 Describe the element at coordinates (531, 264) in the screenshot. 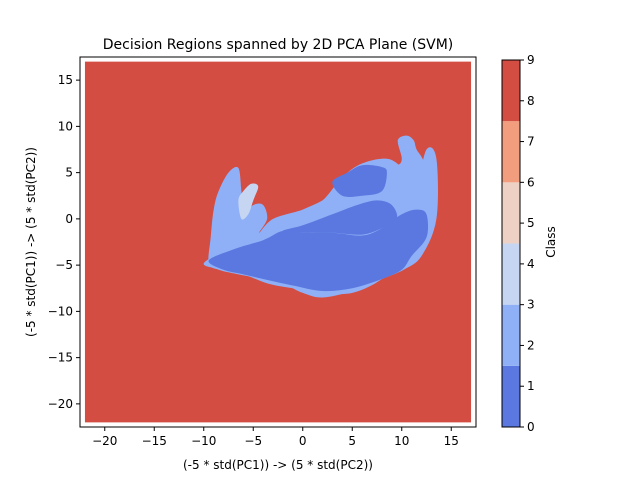

I see `colorbar-tick-label: 4` at that location.